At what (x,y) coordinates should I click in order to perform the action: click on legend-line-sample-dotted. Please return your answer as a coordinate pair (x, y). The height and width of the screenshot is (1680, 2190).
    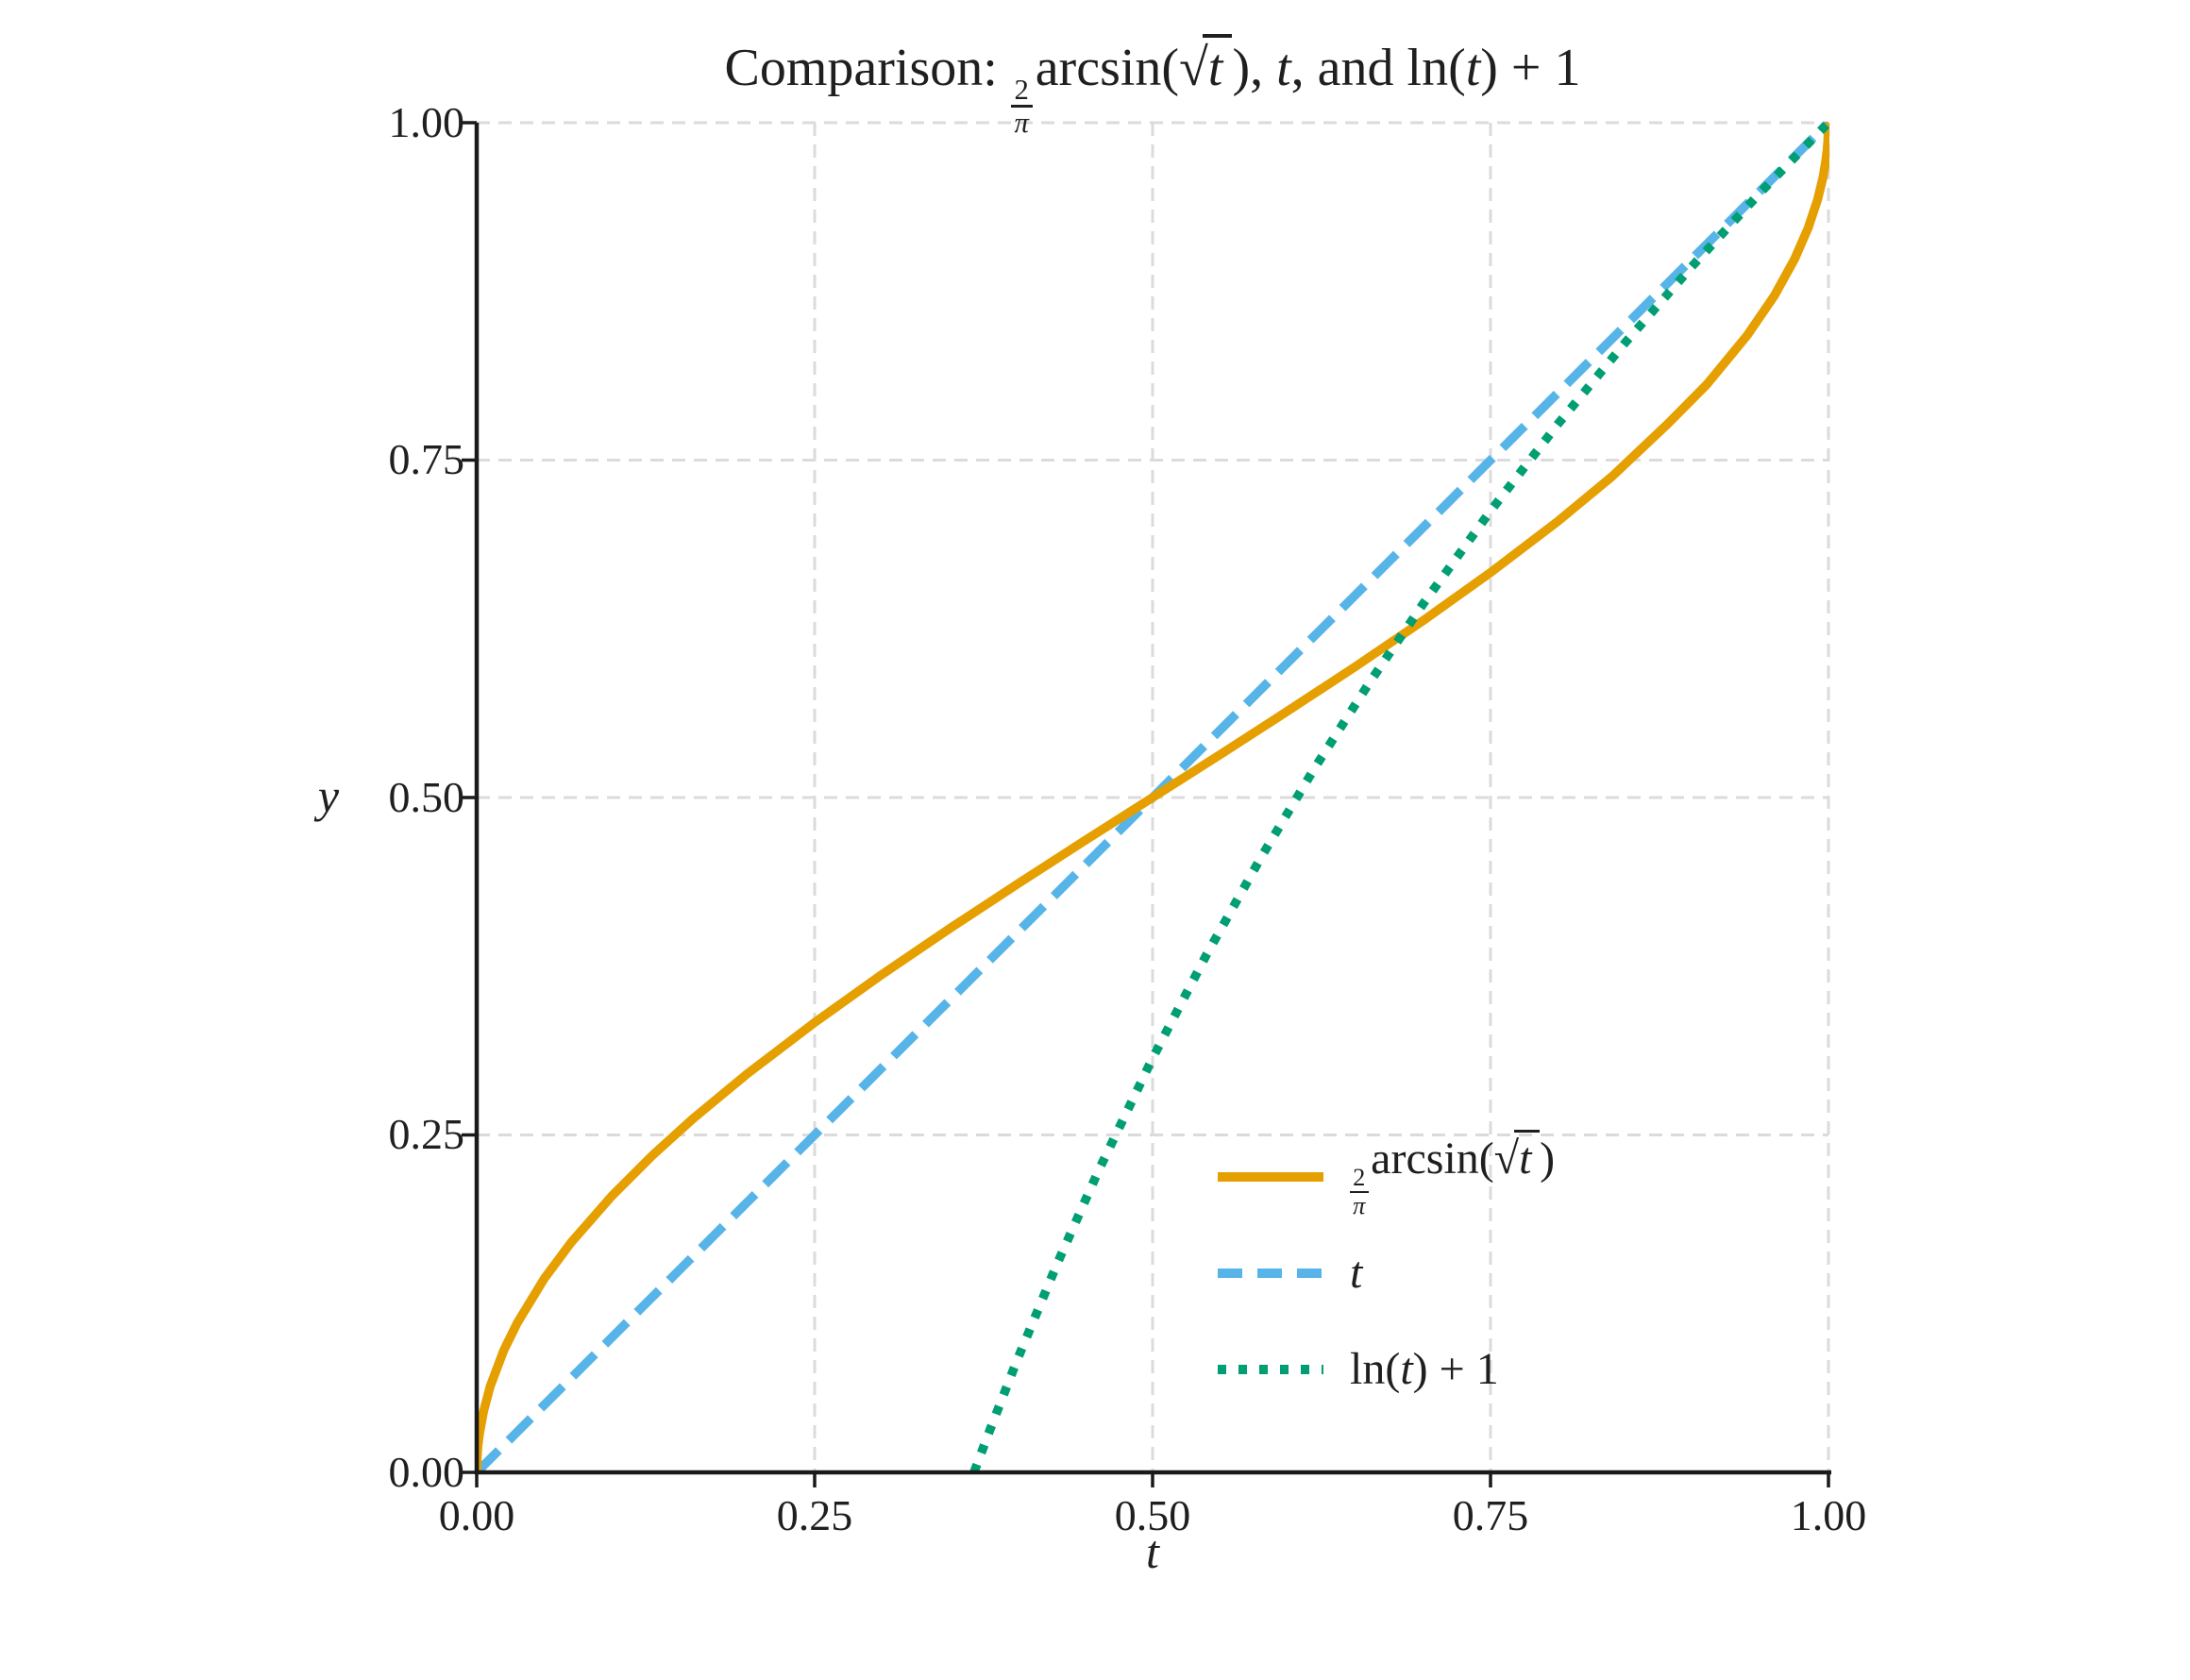
    Looking at the image, I should click on (1270, 1369).